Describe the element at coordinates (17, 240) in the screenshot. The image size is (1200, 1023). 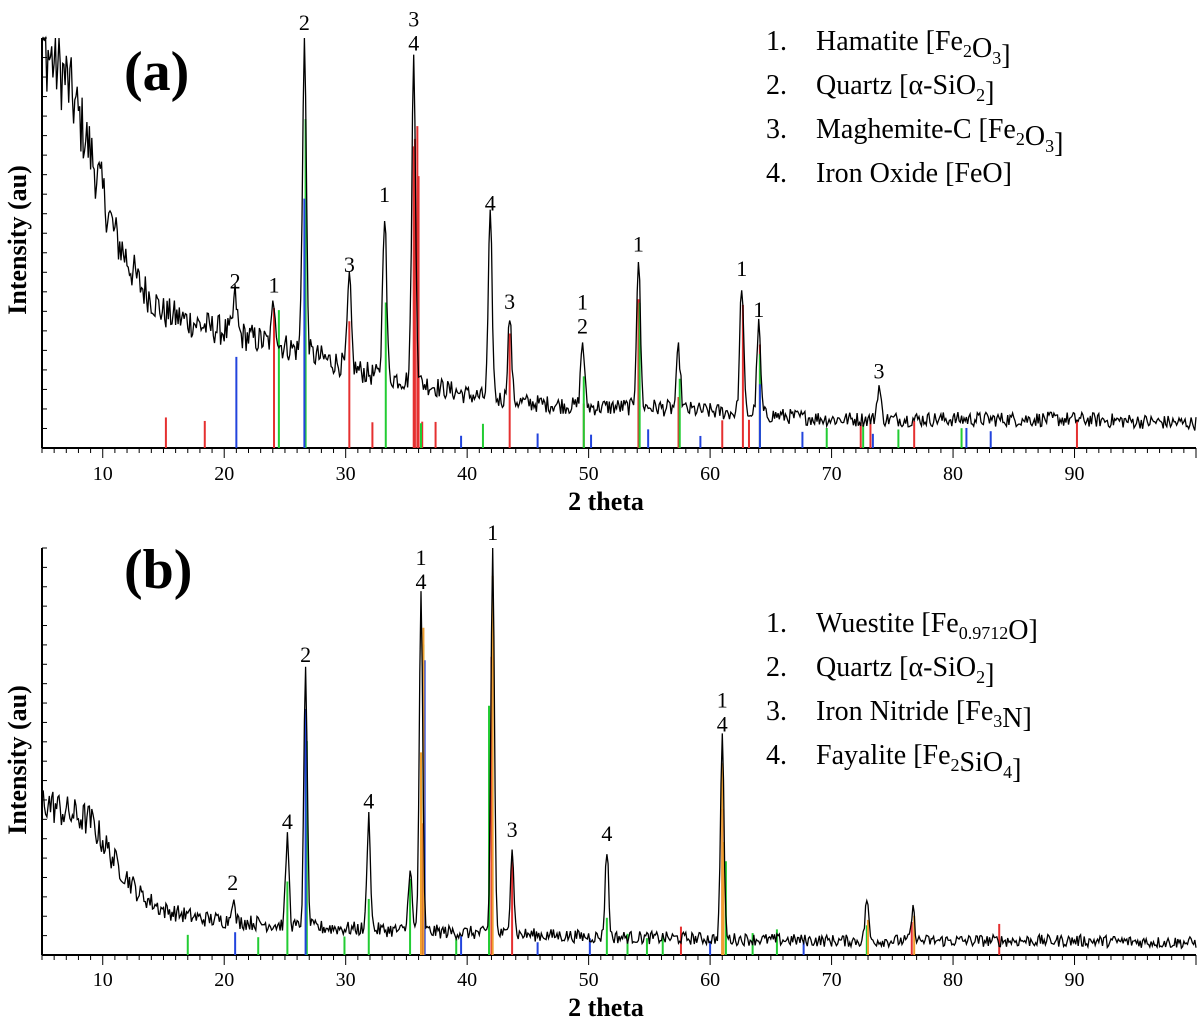
I see `panel-a-y-axis-title: Intensity (au)` at that location.